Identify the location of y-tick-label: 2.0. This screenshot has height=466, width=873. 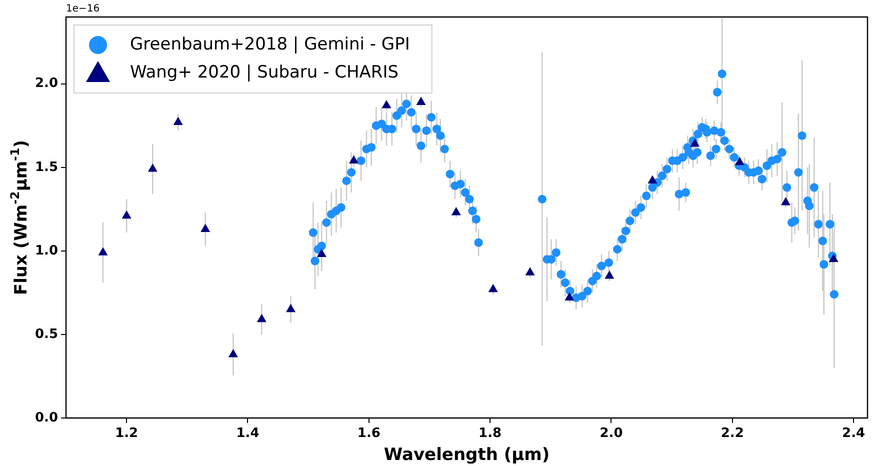
(46, 84).